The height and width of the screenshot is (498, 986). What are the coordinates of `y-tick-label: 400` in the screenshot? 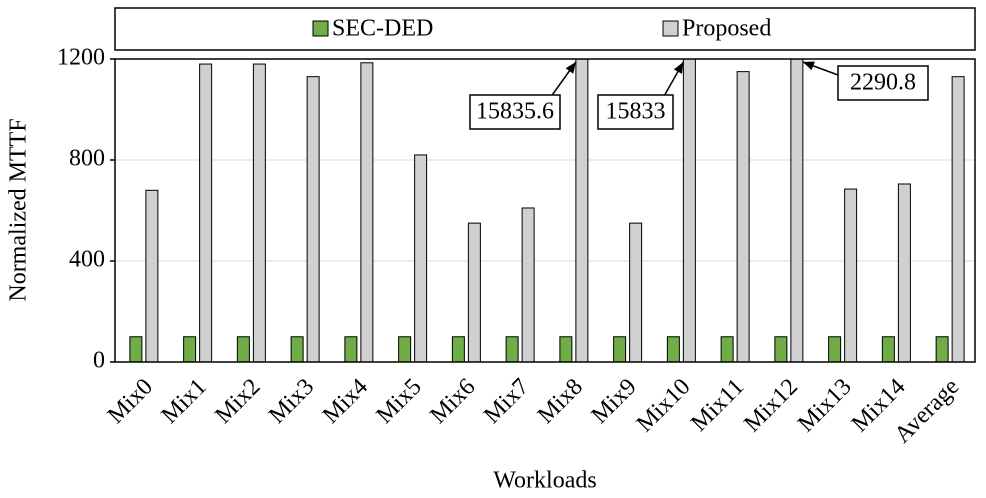 It's located at (87, 260).